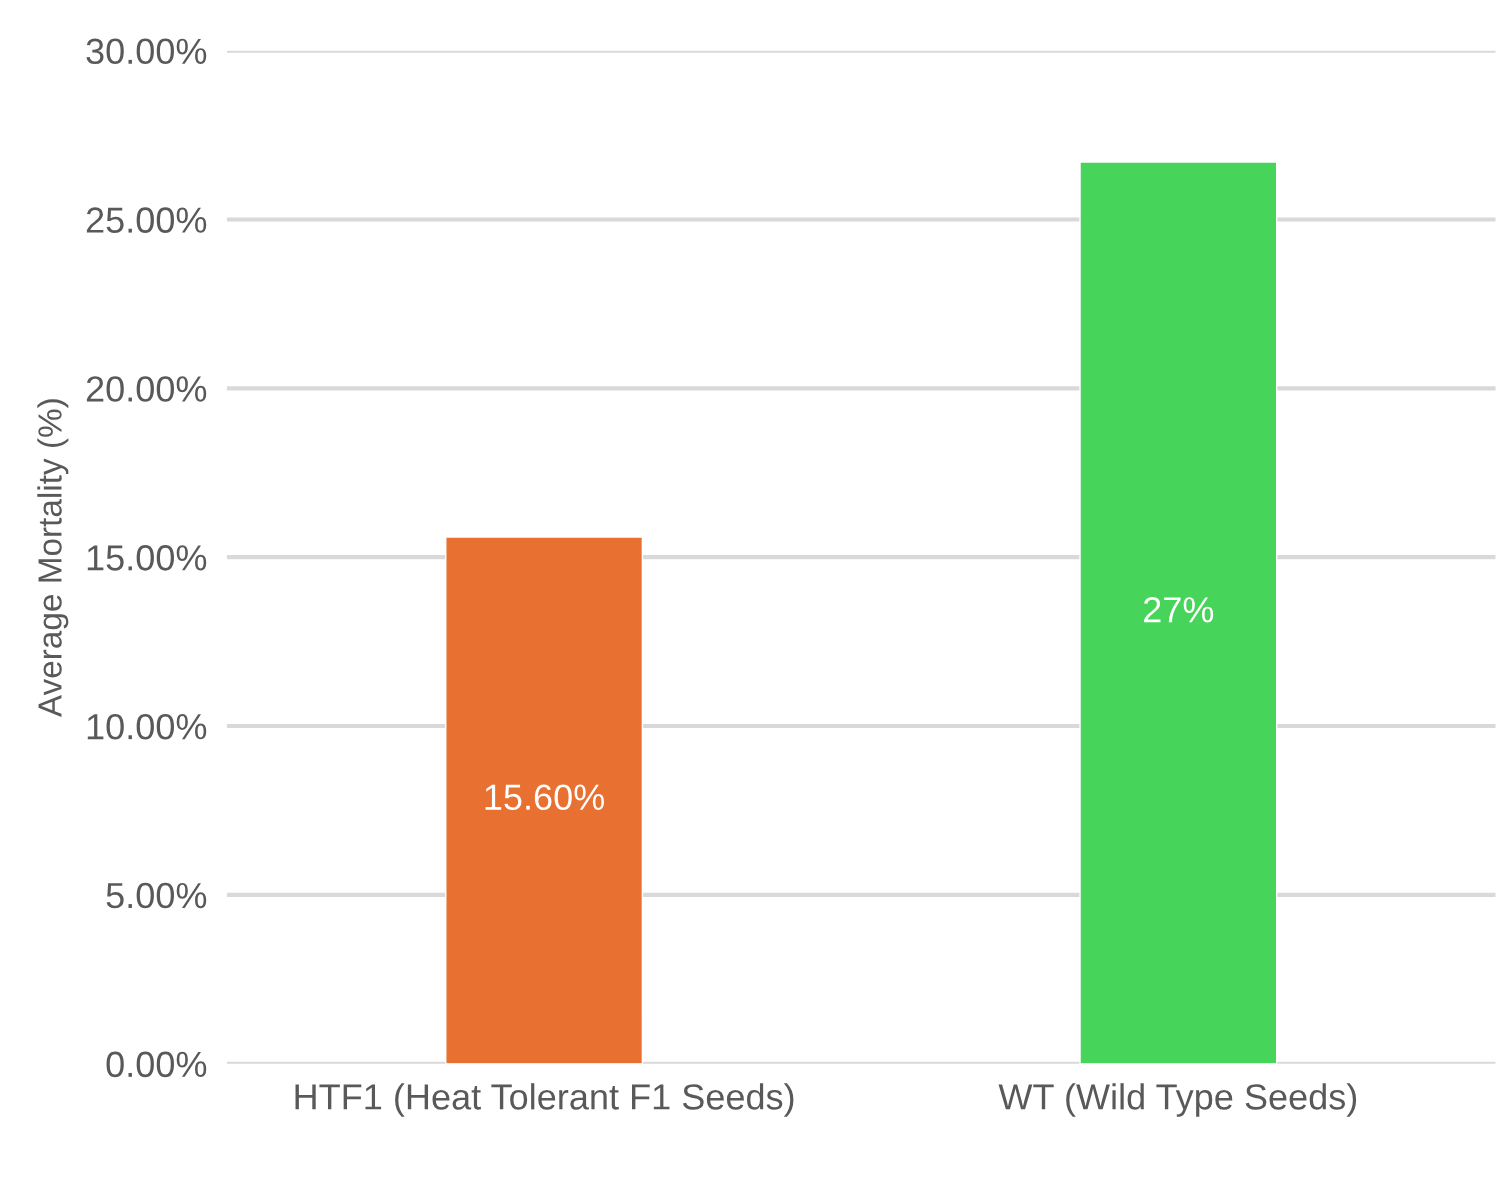 This screenshot has height=1178, width=1503. What do you see at coordinates (146, 51) in the screenshot?
I see `y-tick-label: 30.00%` at bounding box center [146, 51].